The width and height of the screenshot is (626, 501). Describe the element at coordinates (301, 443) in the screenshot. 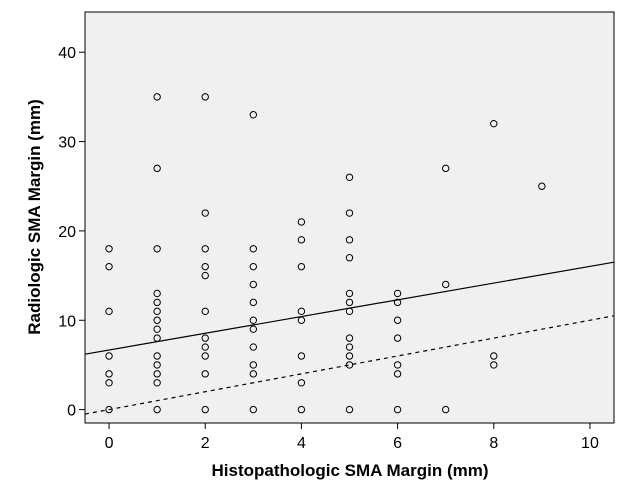

I see `x-tick-label: 4` at that location.